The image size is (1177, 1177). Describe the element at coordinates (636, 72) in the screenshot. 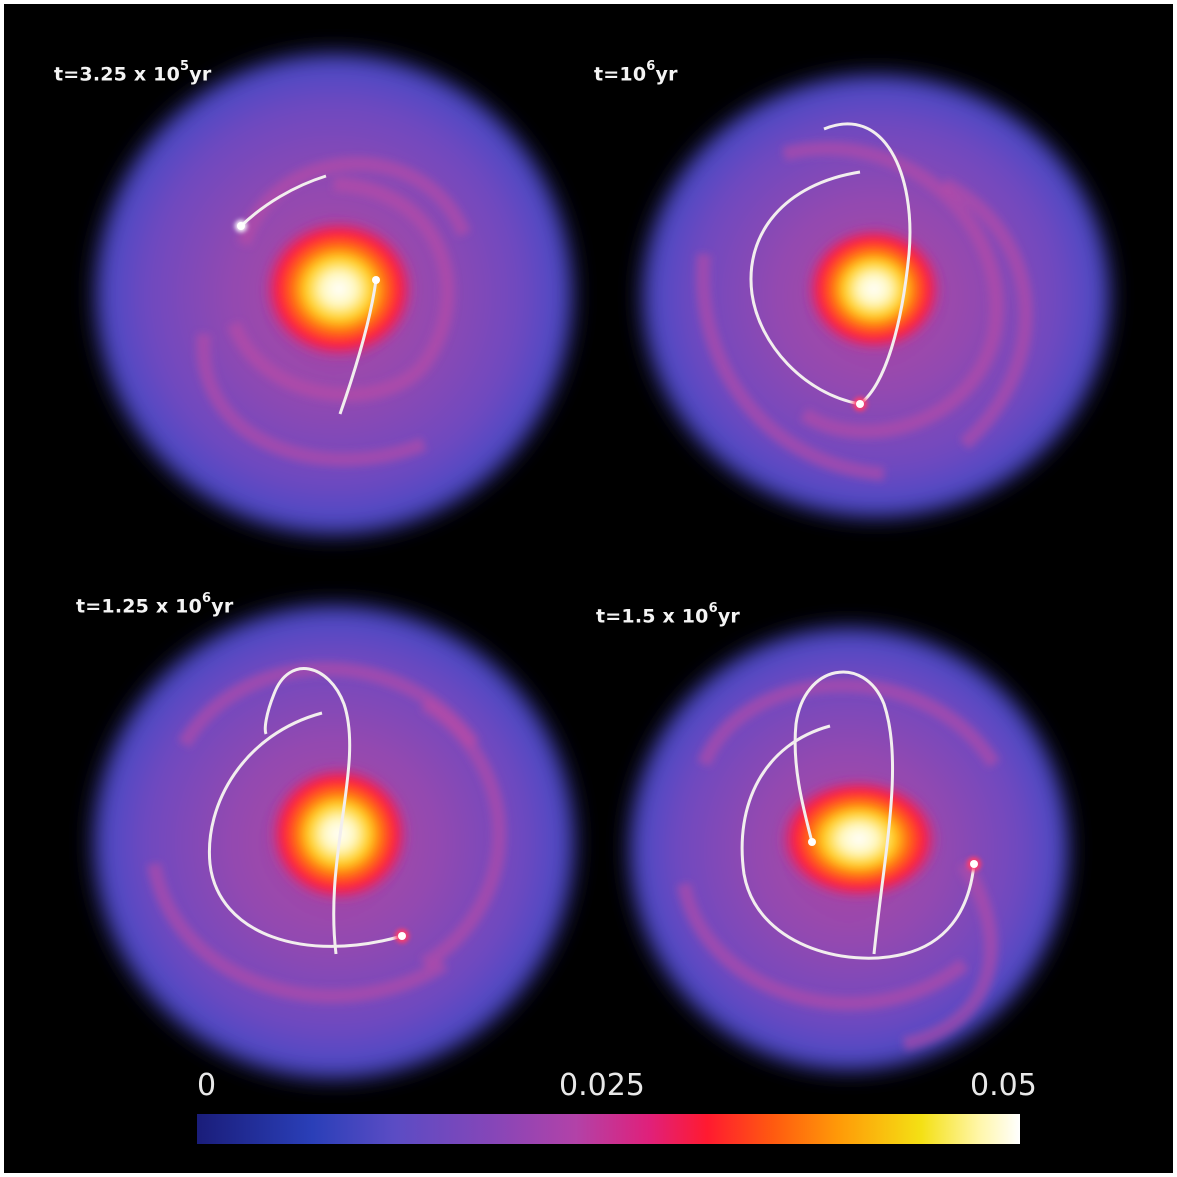

I see `panel-label-top-right: t=106yr` at that location.